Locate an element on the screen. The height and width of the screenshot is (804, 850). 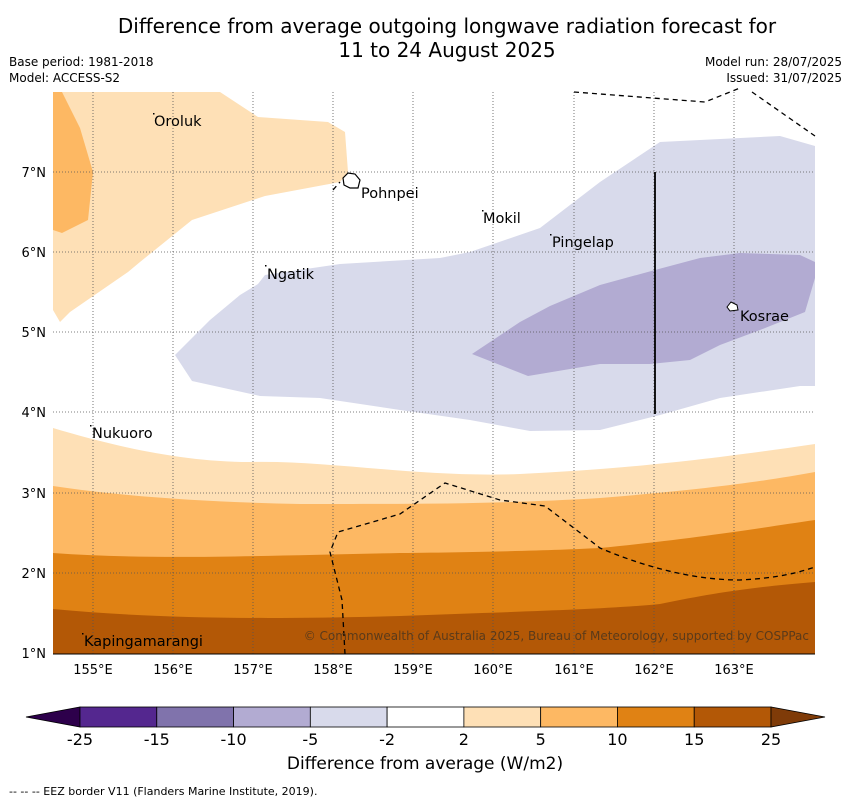
place-kosrae: Kosrae is located at coordinates (764, 317).